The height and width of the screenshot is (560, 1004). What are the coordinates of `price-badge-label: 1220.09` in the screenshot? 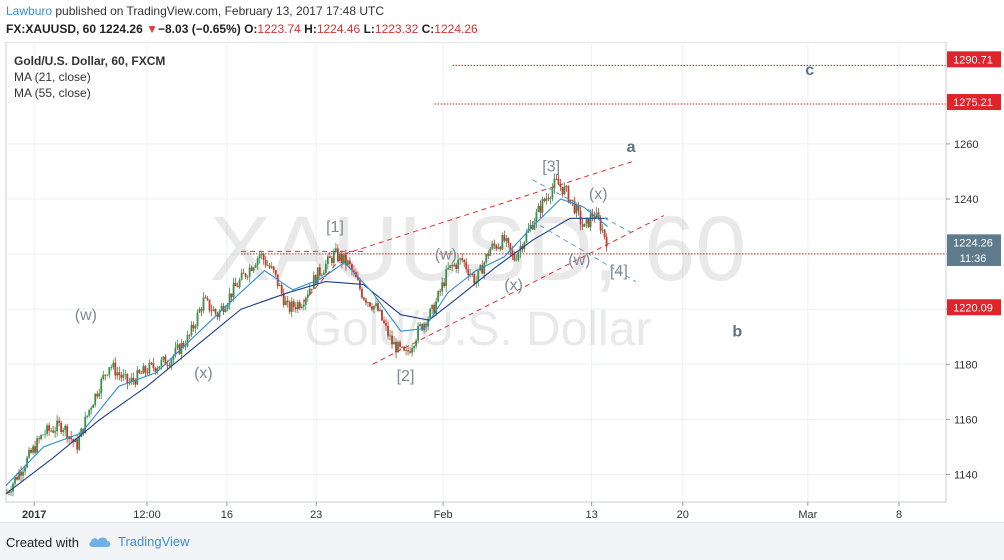 It's located at (973, 308).